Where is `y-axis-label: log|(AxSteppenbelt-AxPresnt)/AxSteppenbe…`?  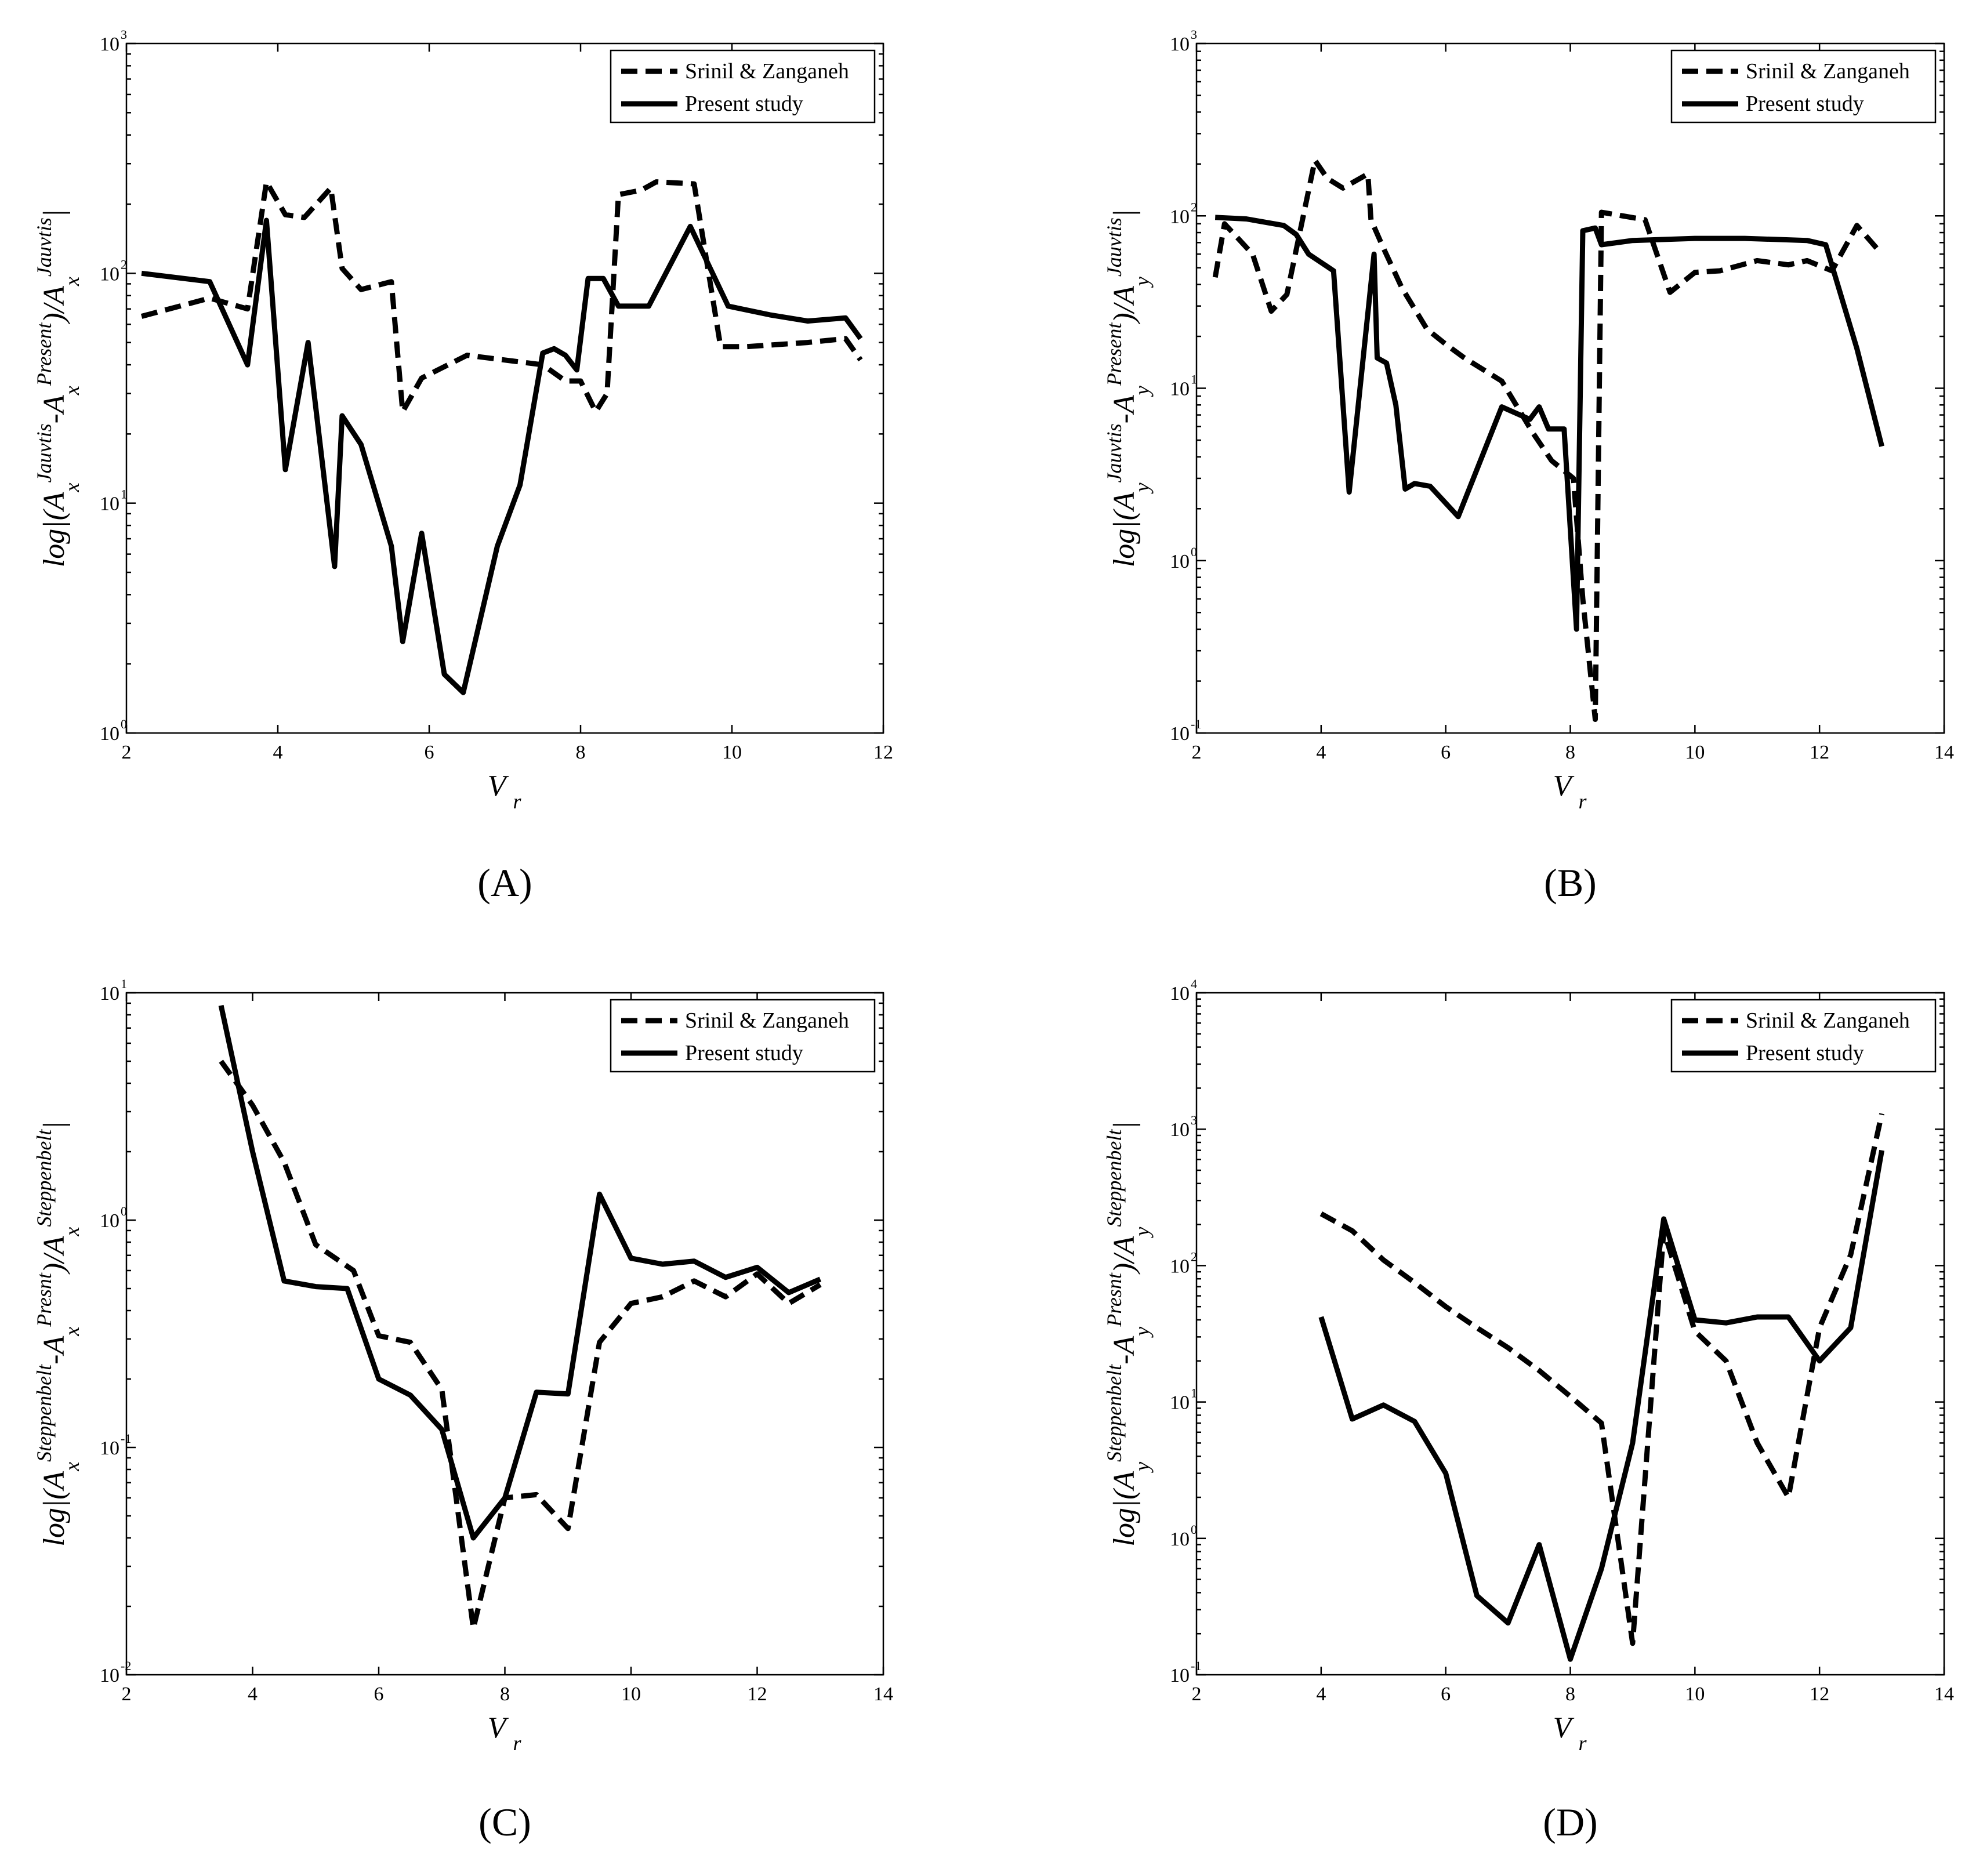
y-axis-label: log|(AxSteppenbelt-AxPresnt)/AxSteppenbe… is located at coordinates (58, 1333).